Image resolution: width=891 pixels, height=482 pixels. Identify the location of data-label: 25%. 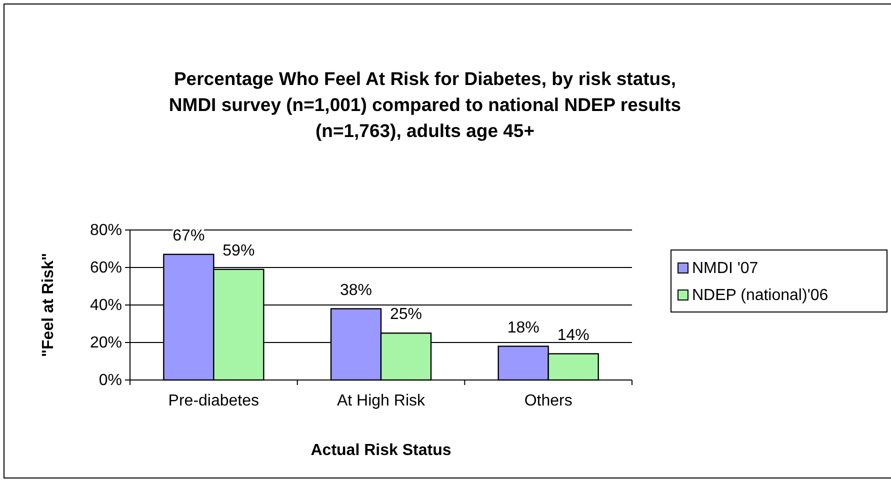
(406, 315).